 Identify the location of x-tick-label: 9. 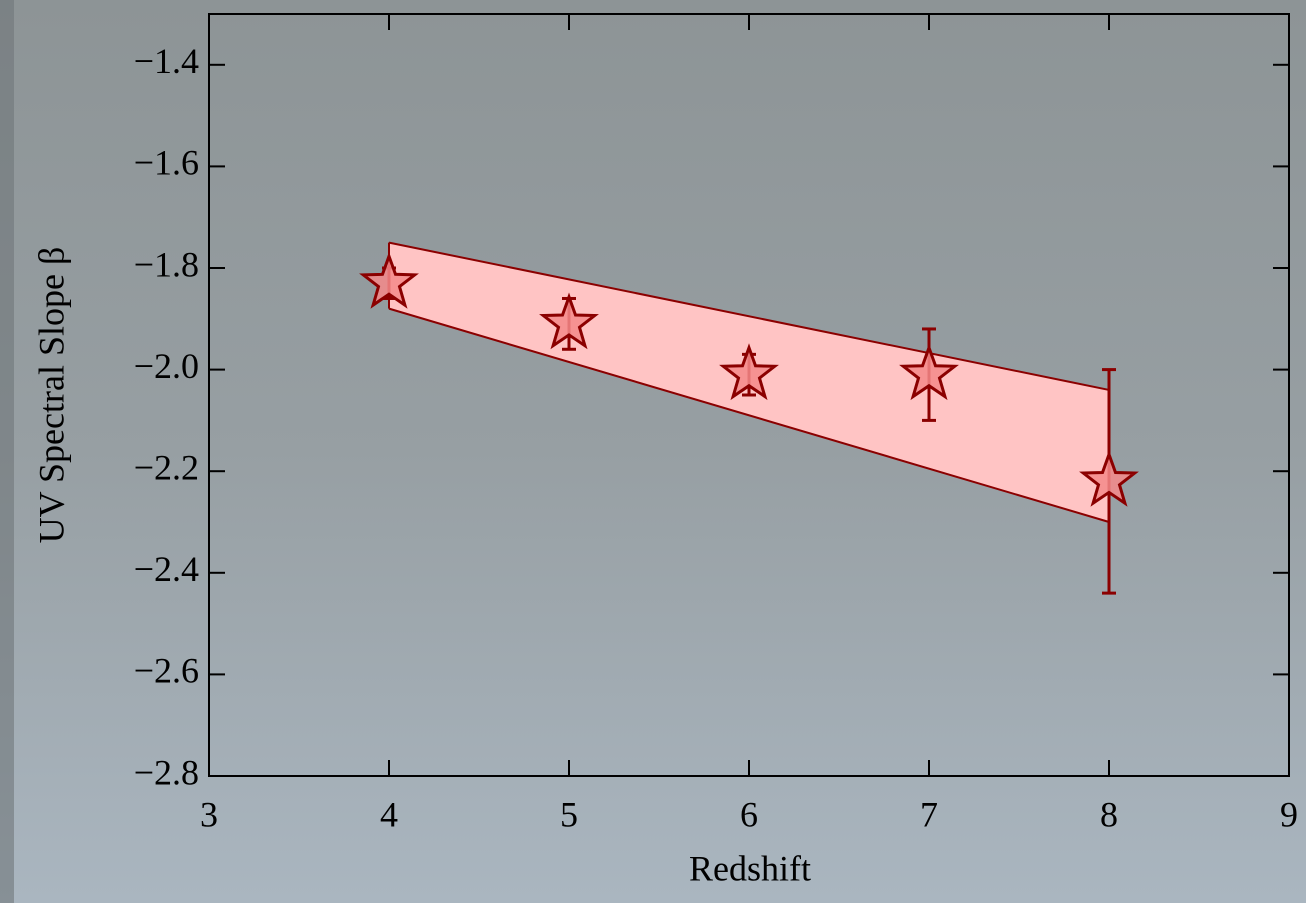
(1289, 814).